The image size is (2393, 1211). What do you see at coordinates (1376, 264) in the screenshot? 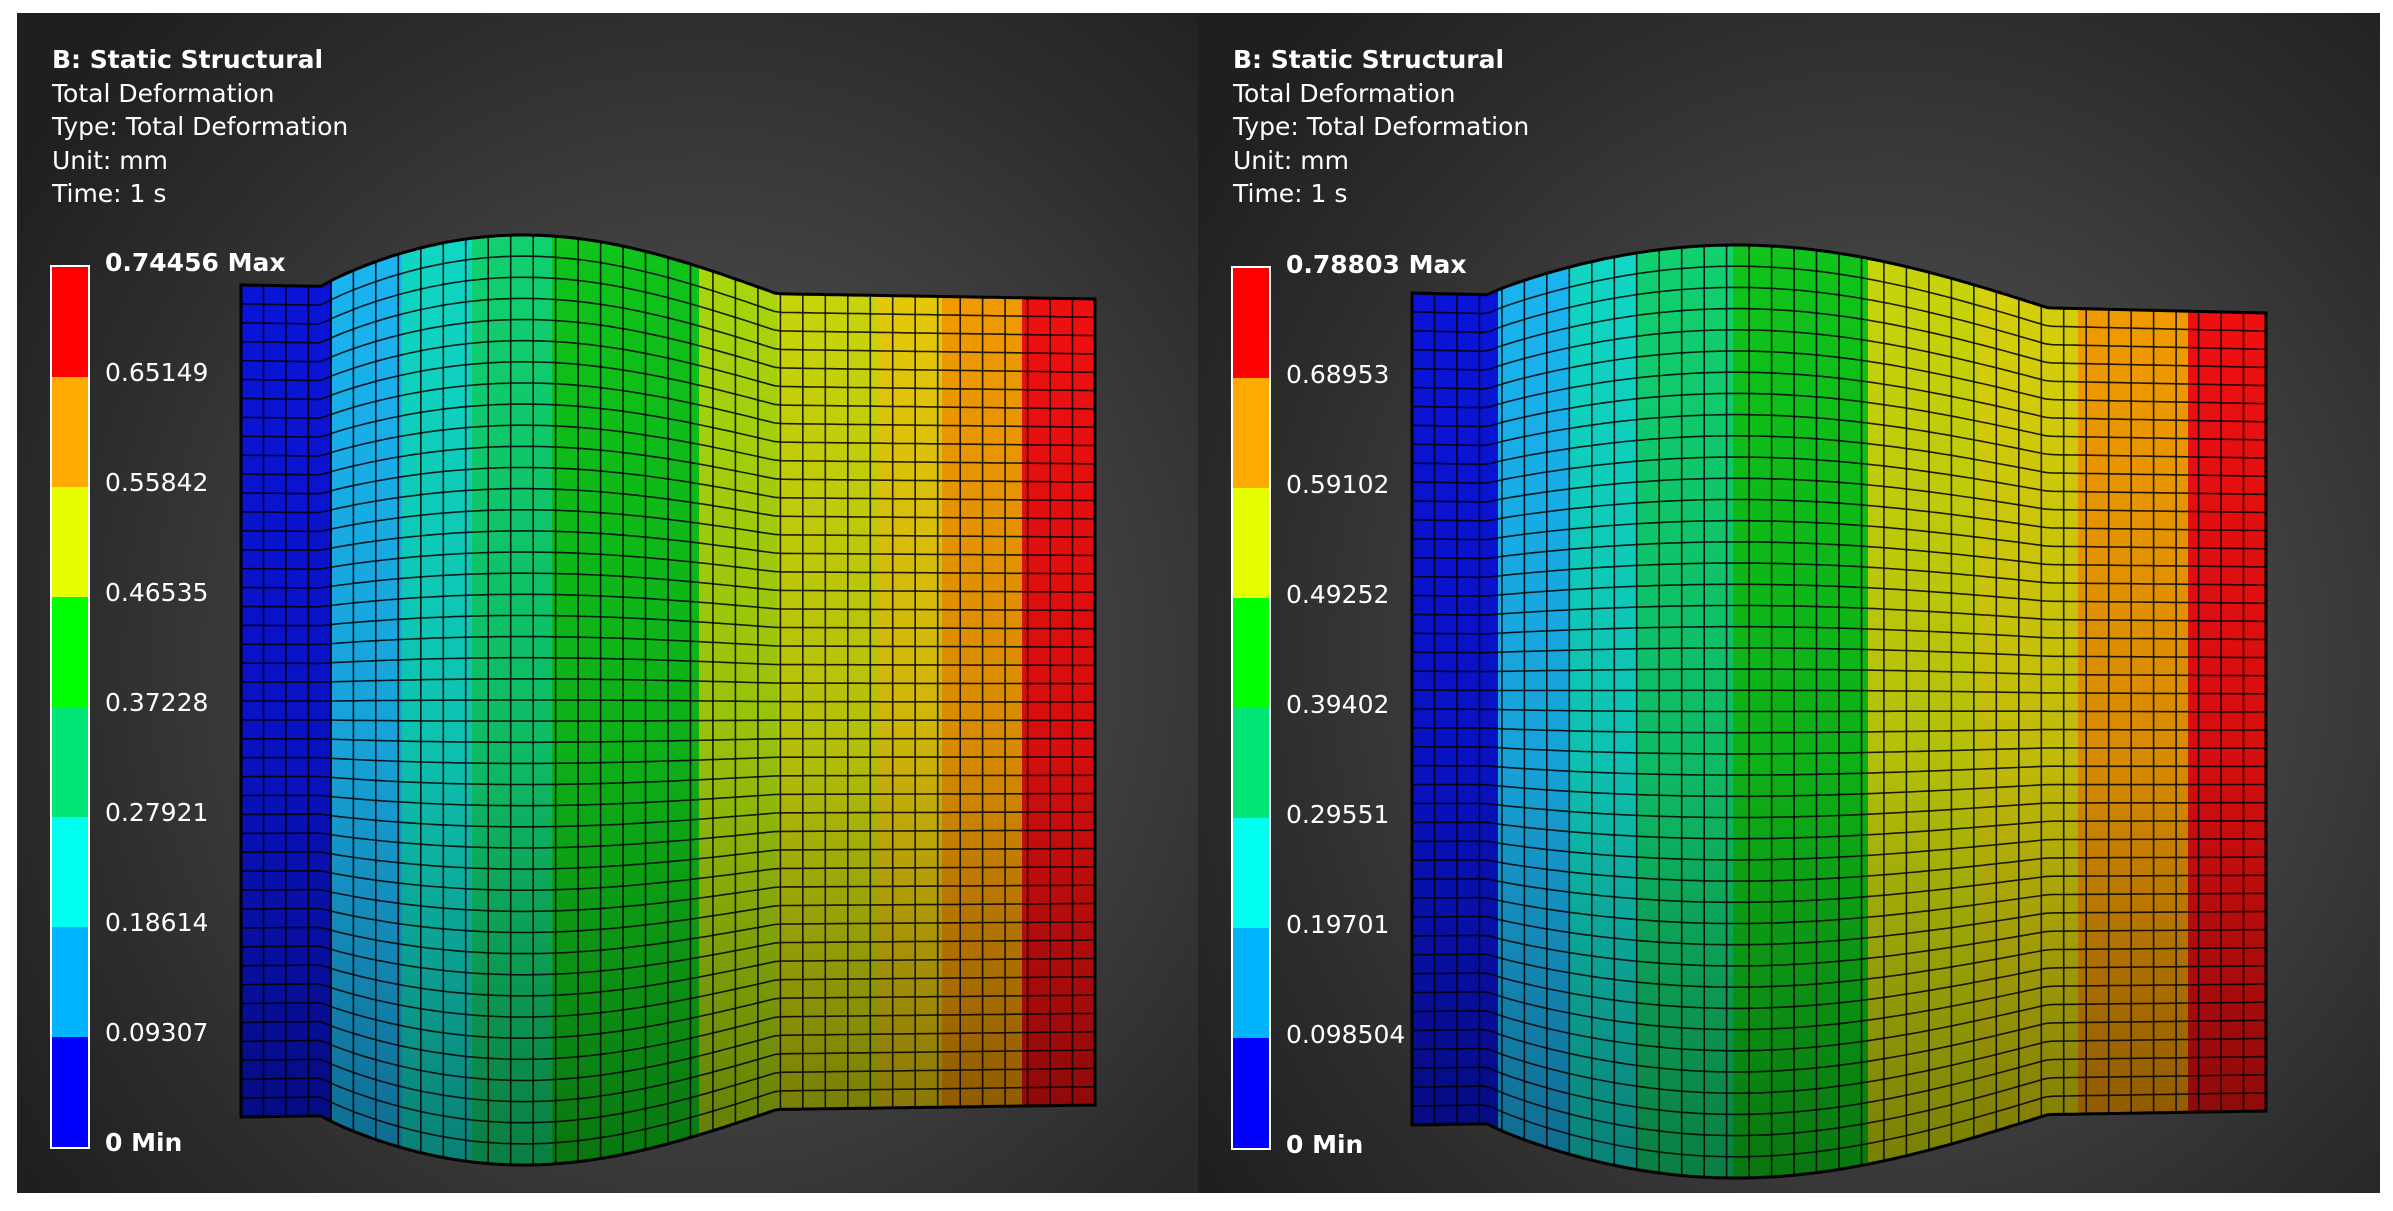
I see `legend-max-label: 0.78803 Max` at bounding box center [1376, 264].